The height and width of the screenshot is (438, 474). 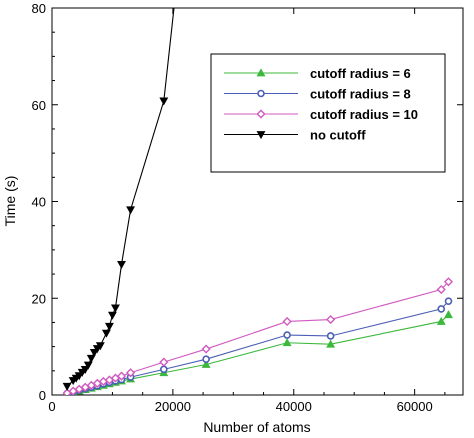 What do you see at coordinates (415, 406) in the screenshot?
I see `x-tick-label: 60000` at bounding box center [415, 406].